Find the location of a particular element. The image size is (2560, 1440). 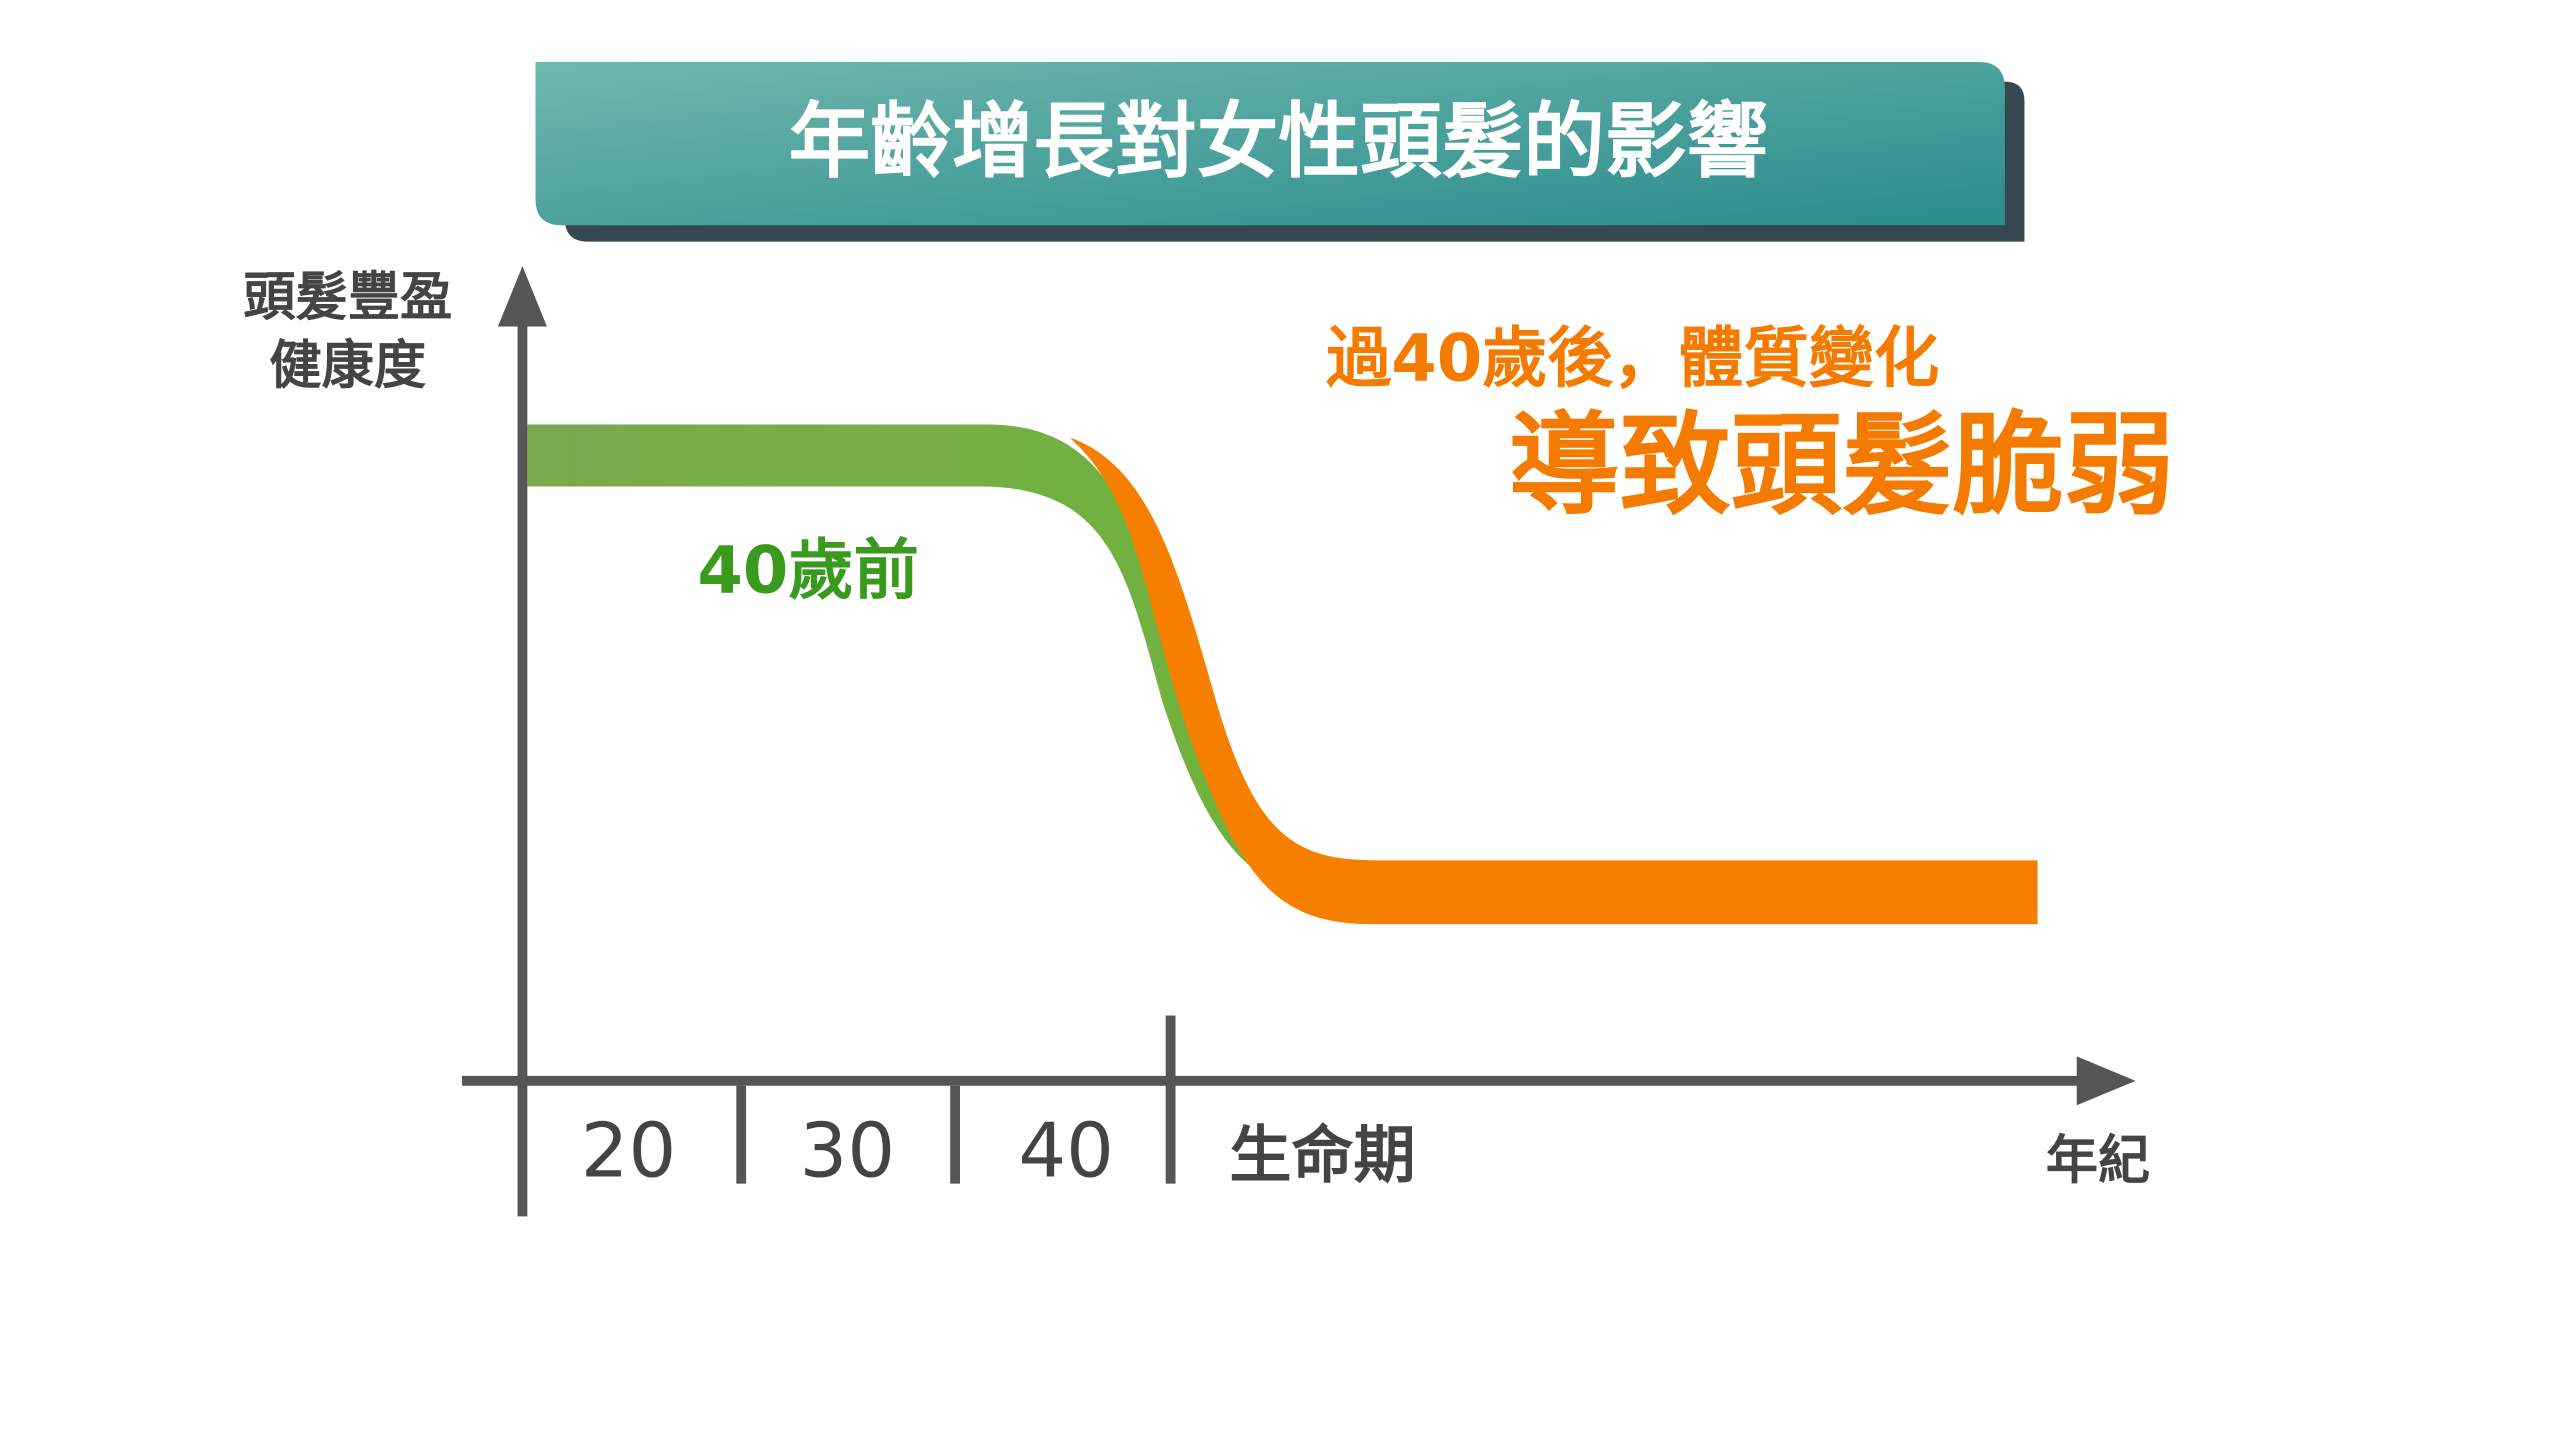

after-label: 過40歲後，體質變化 is located at coordinates (1632, 359).